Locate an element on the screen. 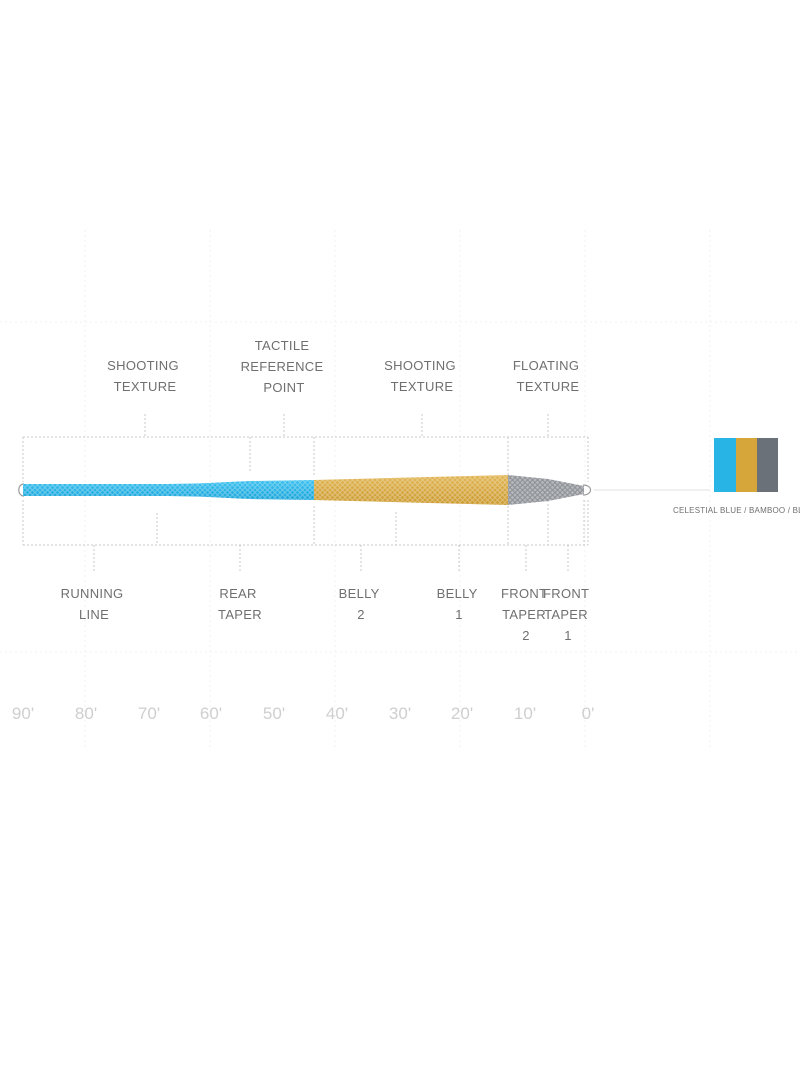 The height and width of the screenshot is (1067, 800). tick-label: 50' is located at coordinates (274, 713).